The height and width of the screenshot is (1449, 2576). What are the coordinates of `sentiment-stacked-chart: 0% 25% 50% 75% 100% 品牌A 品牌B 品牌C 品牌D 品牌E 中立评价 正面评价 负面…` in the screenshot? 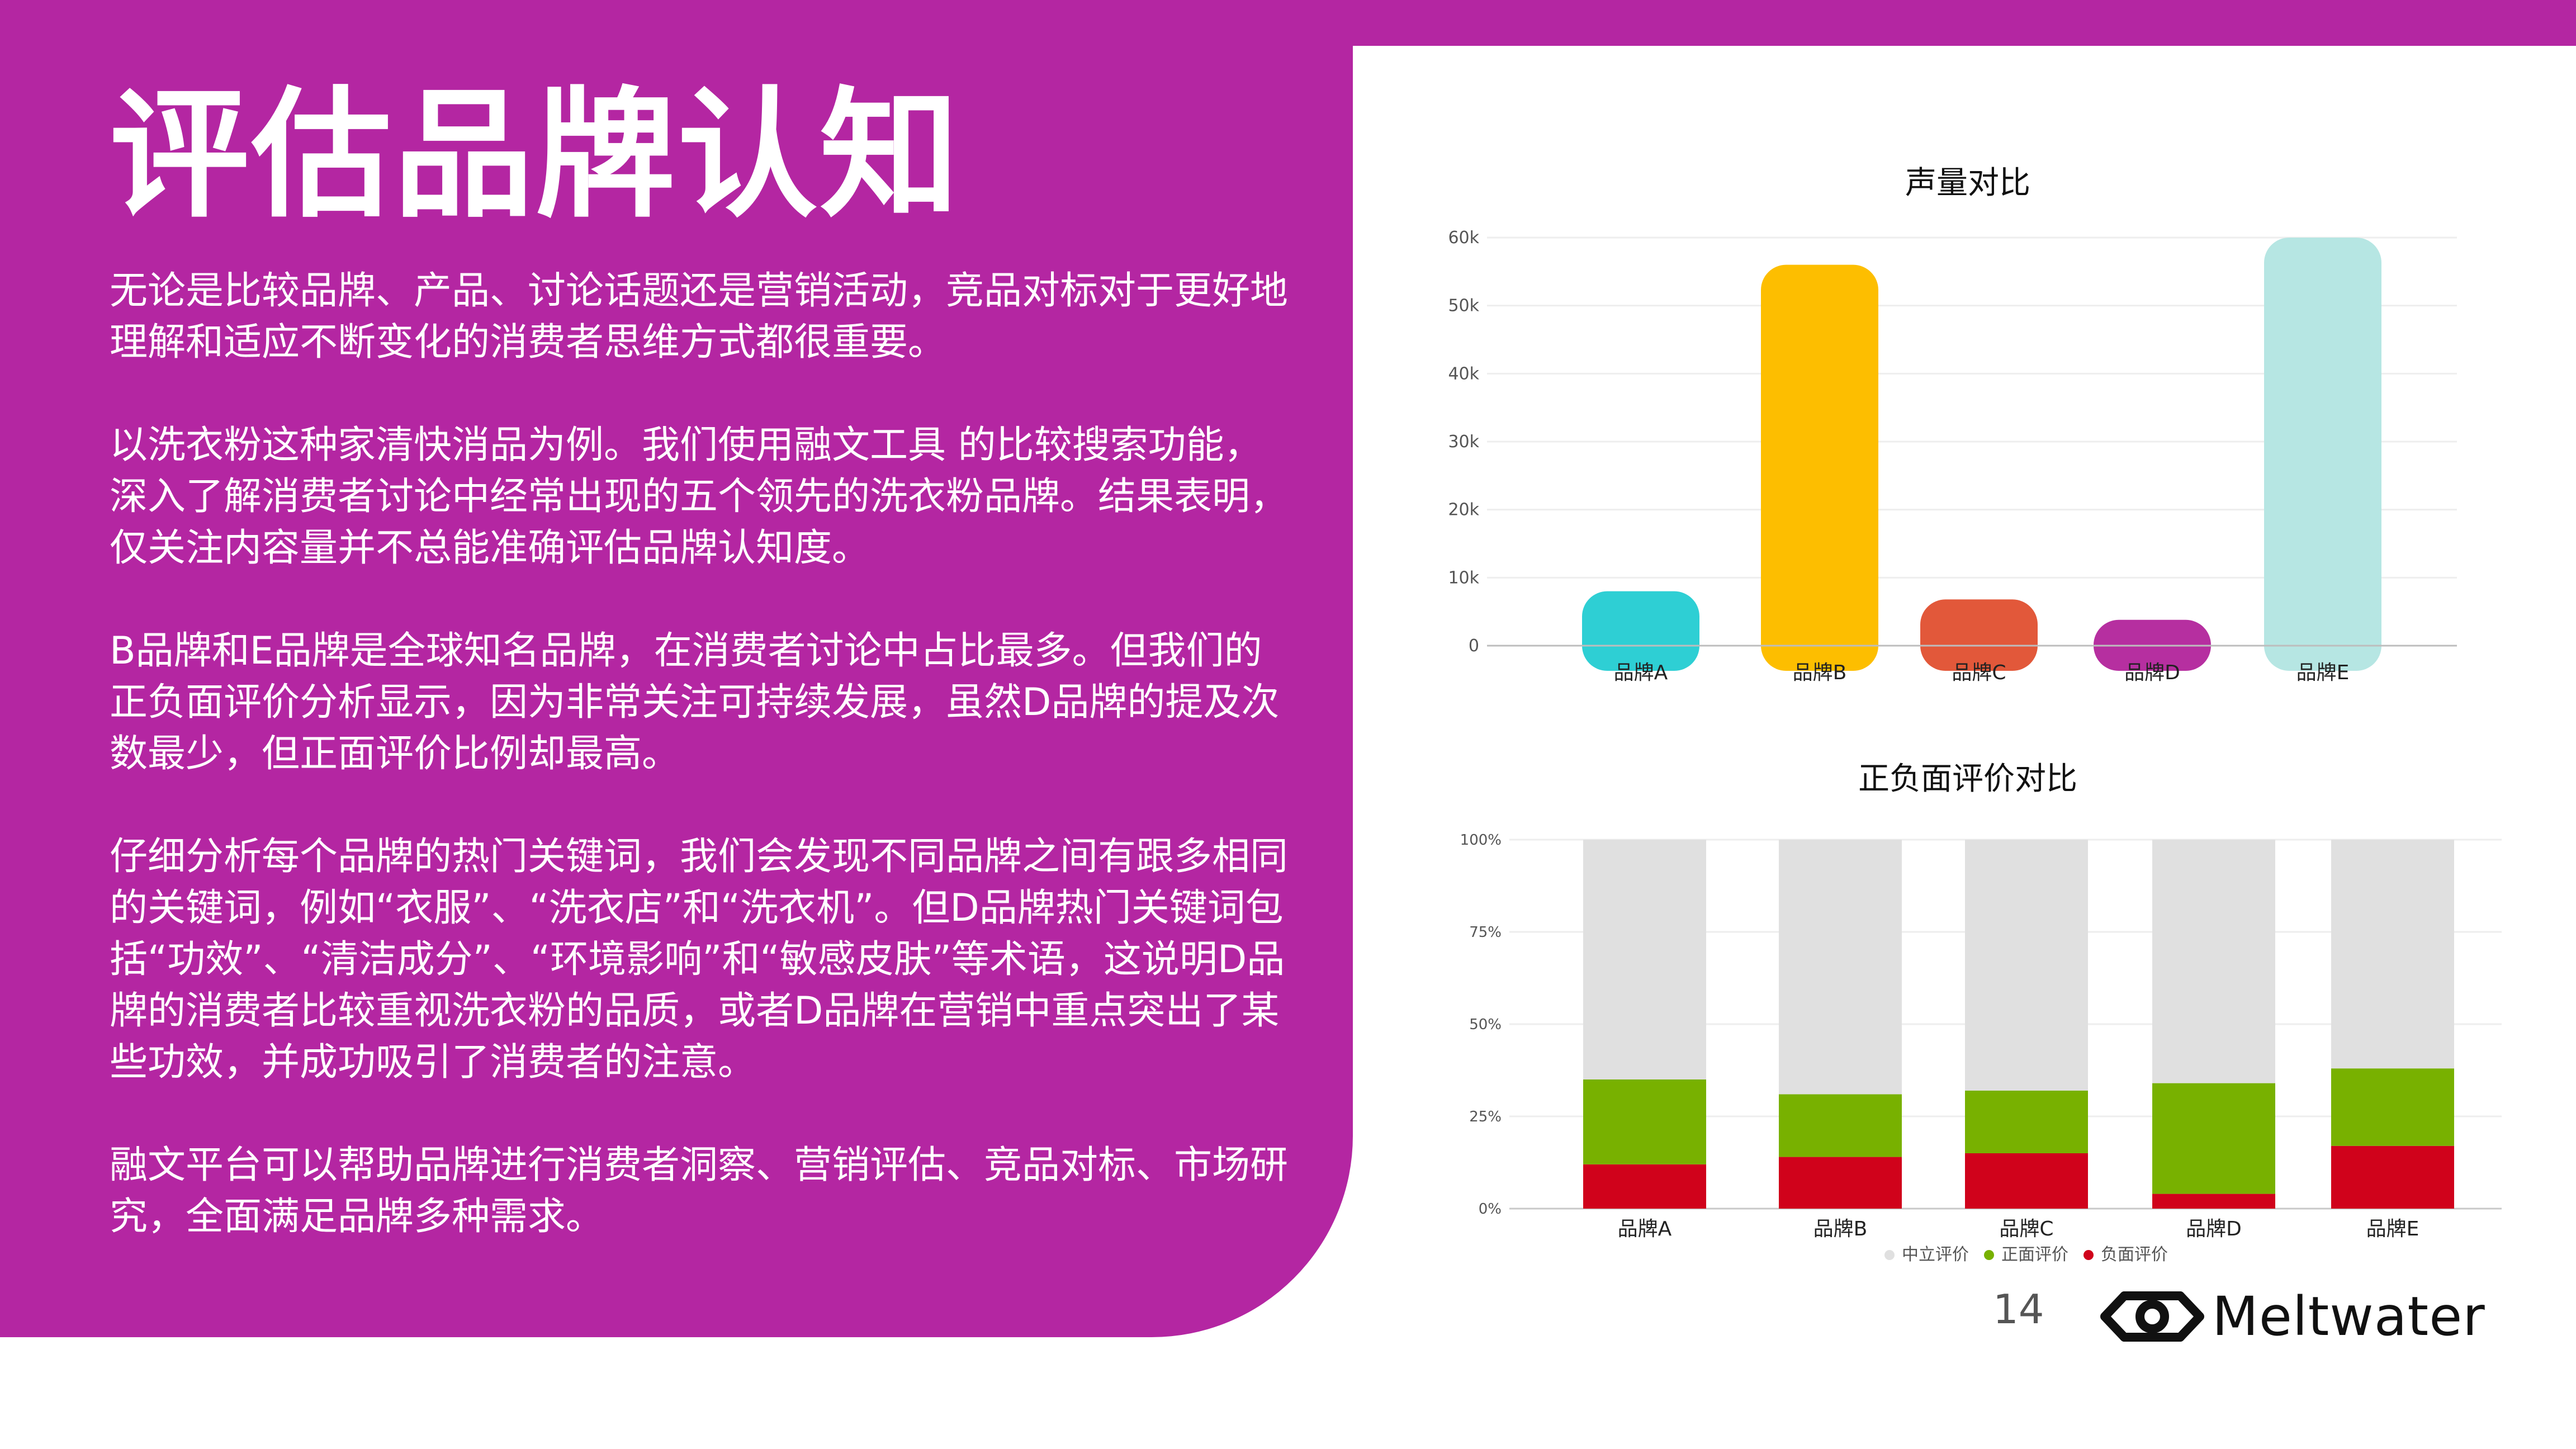 It's located at (1981, 1048).